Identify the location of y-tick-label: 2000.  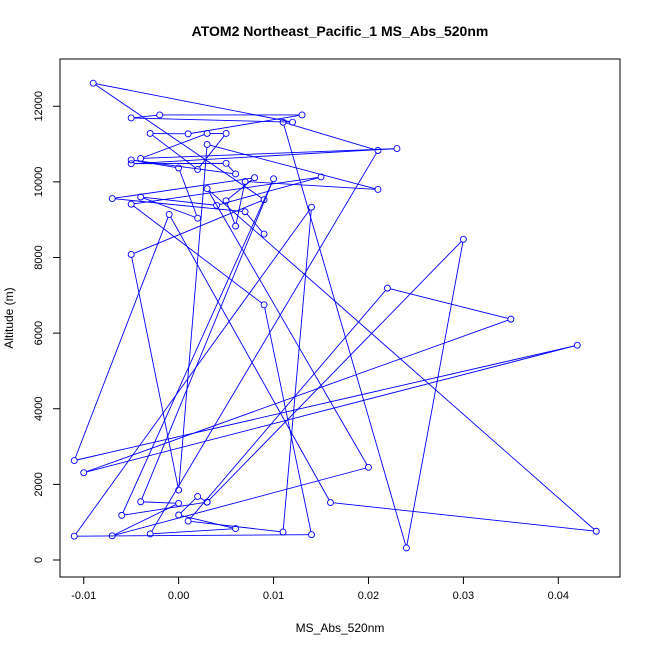
(39, 484).